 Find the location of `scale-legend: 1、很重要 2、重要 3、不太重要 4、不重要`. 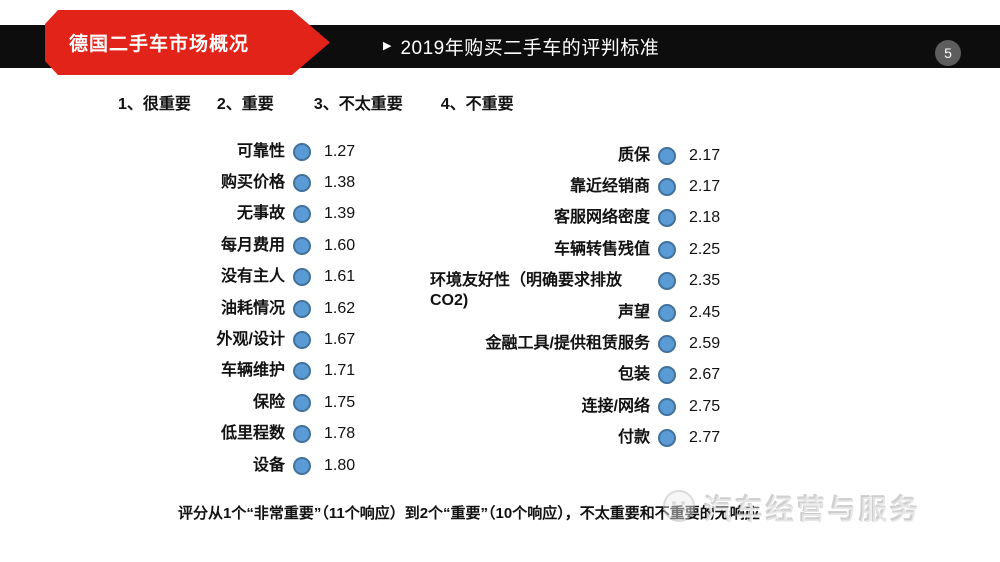

scale-legend: 1、很重要 2、重要 3、不太重要 4、不重要 is located at coordinates (316, 102).